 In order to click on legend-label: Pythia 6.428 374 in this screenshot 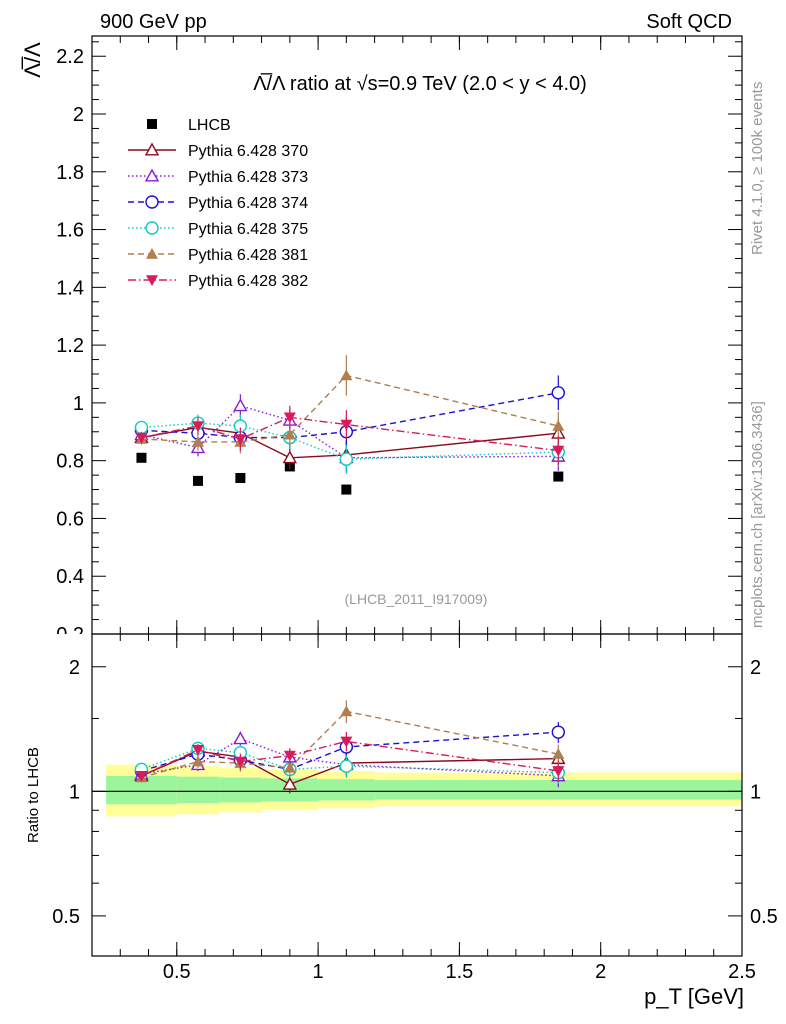, I will do `click(248, 203)`.